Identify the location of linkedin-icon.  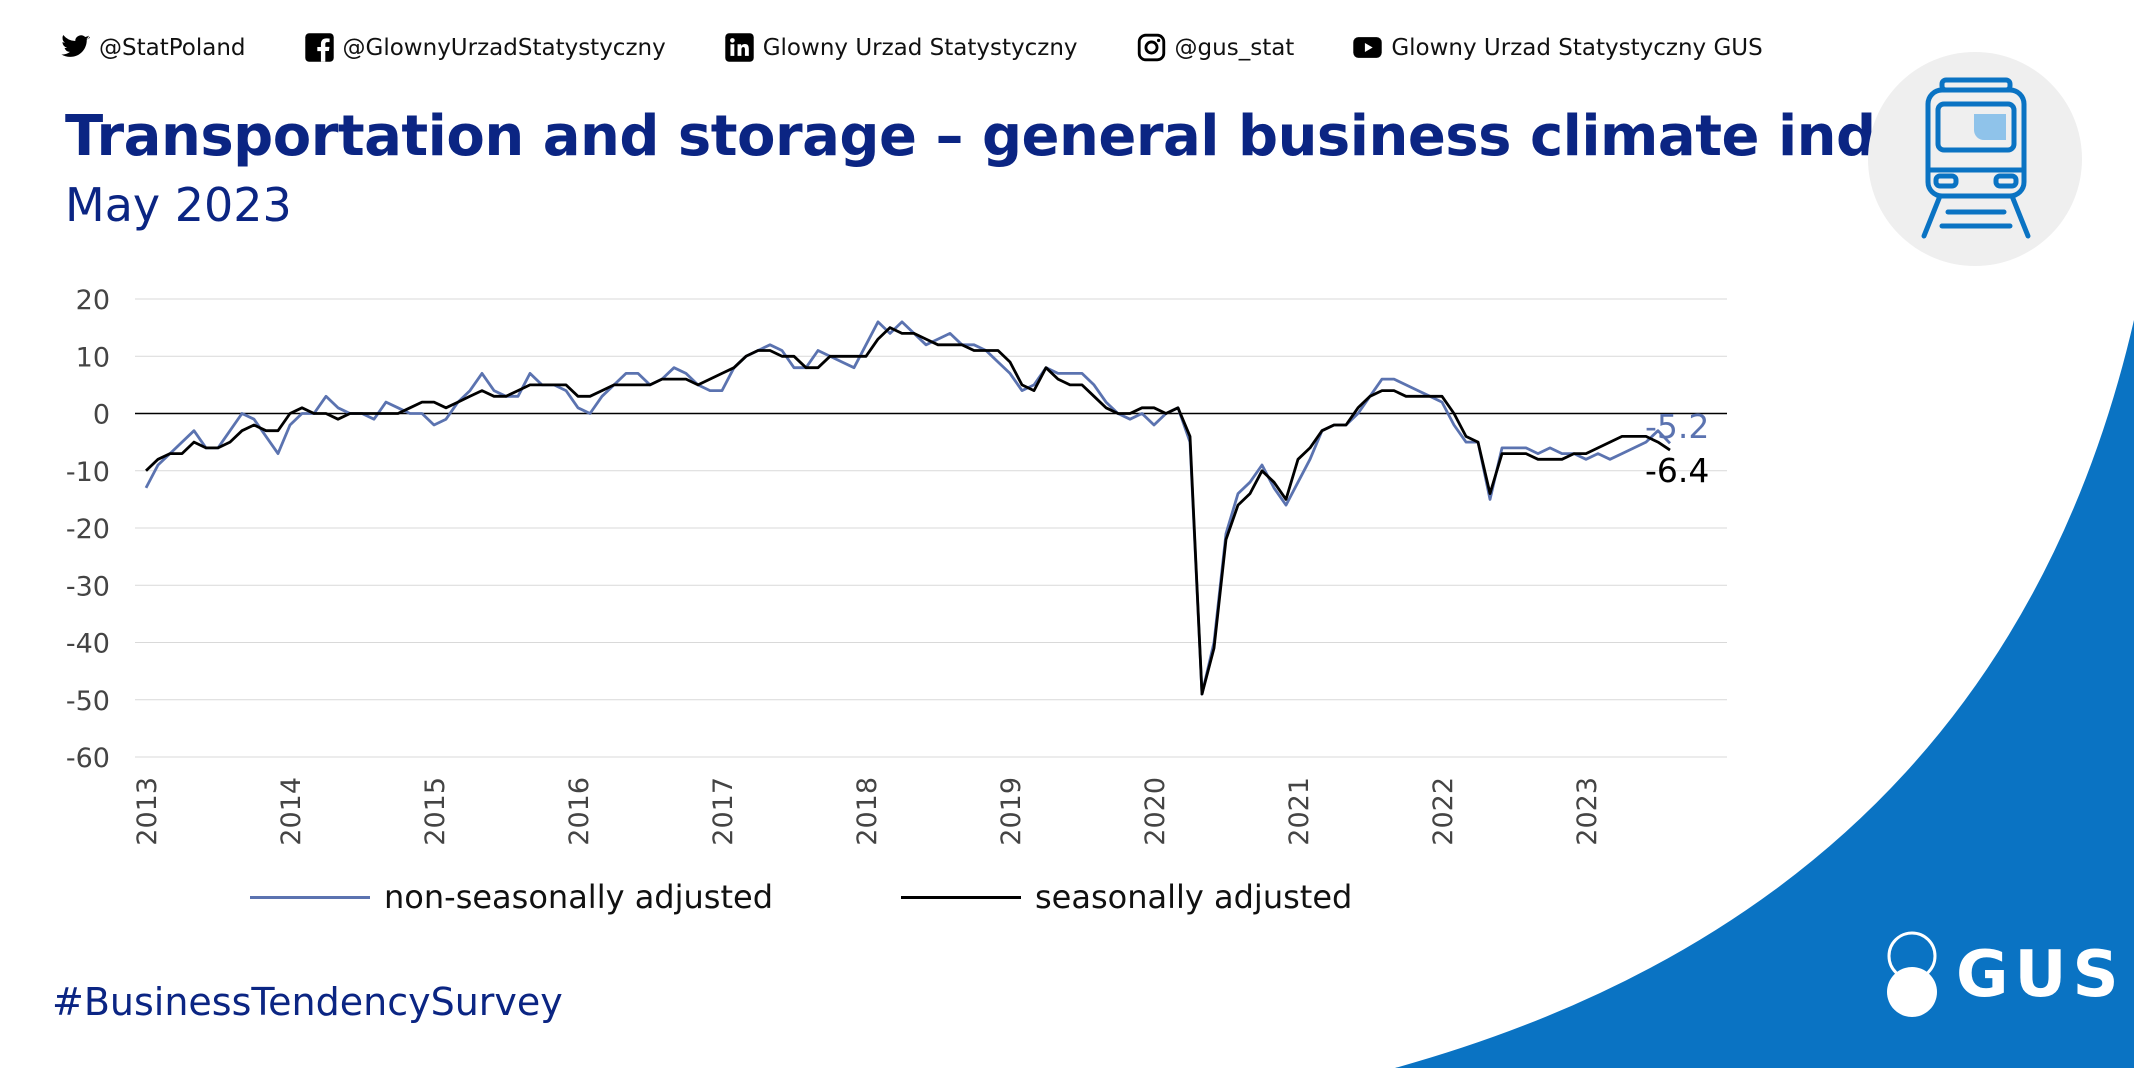
(739, 47).